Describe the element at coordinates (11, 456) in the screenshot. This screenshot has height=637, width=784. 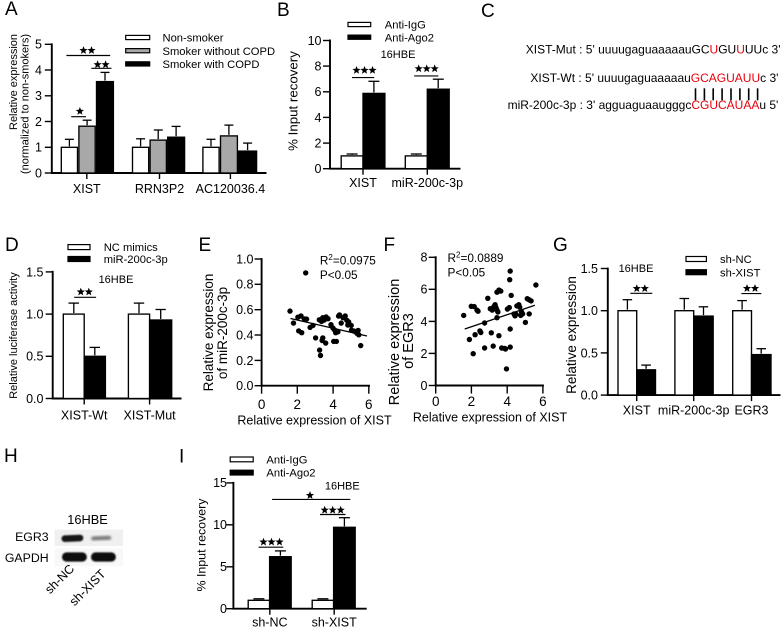
I see `svg-text: H` at that location.